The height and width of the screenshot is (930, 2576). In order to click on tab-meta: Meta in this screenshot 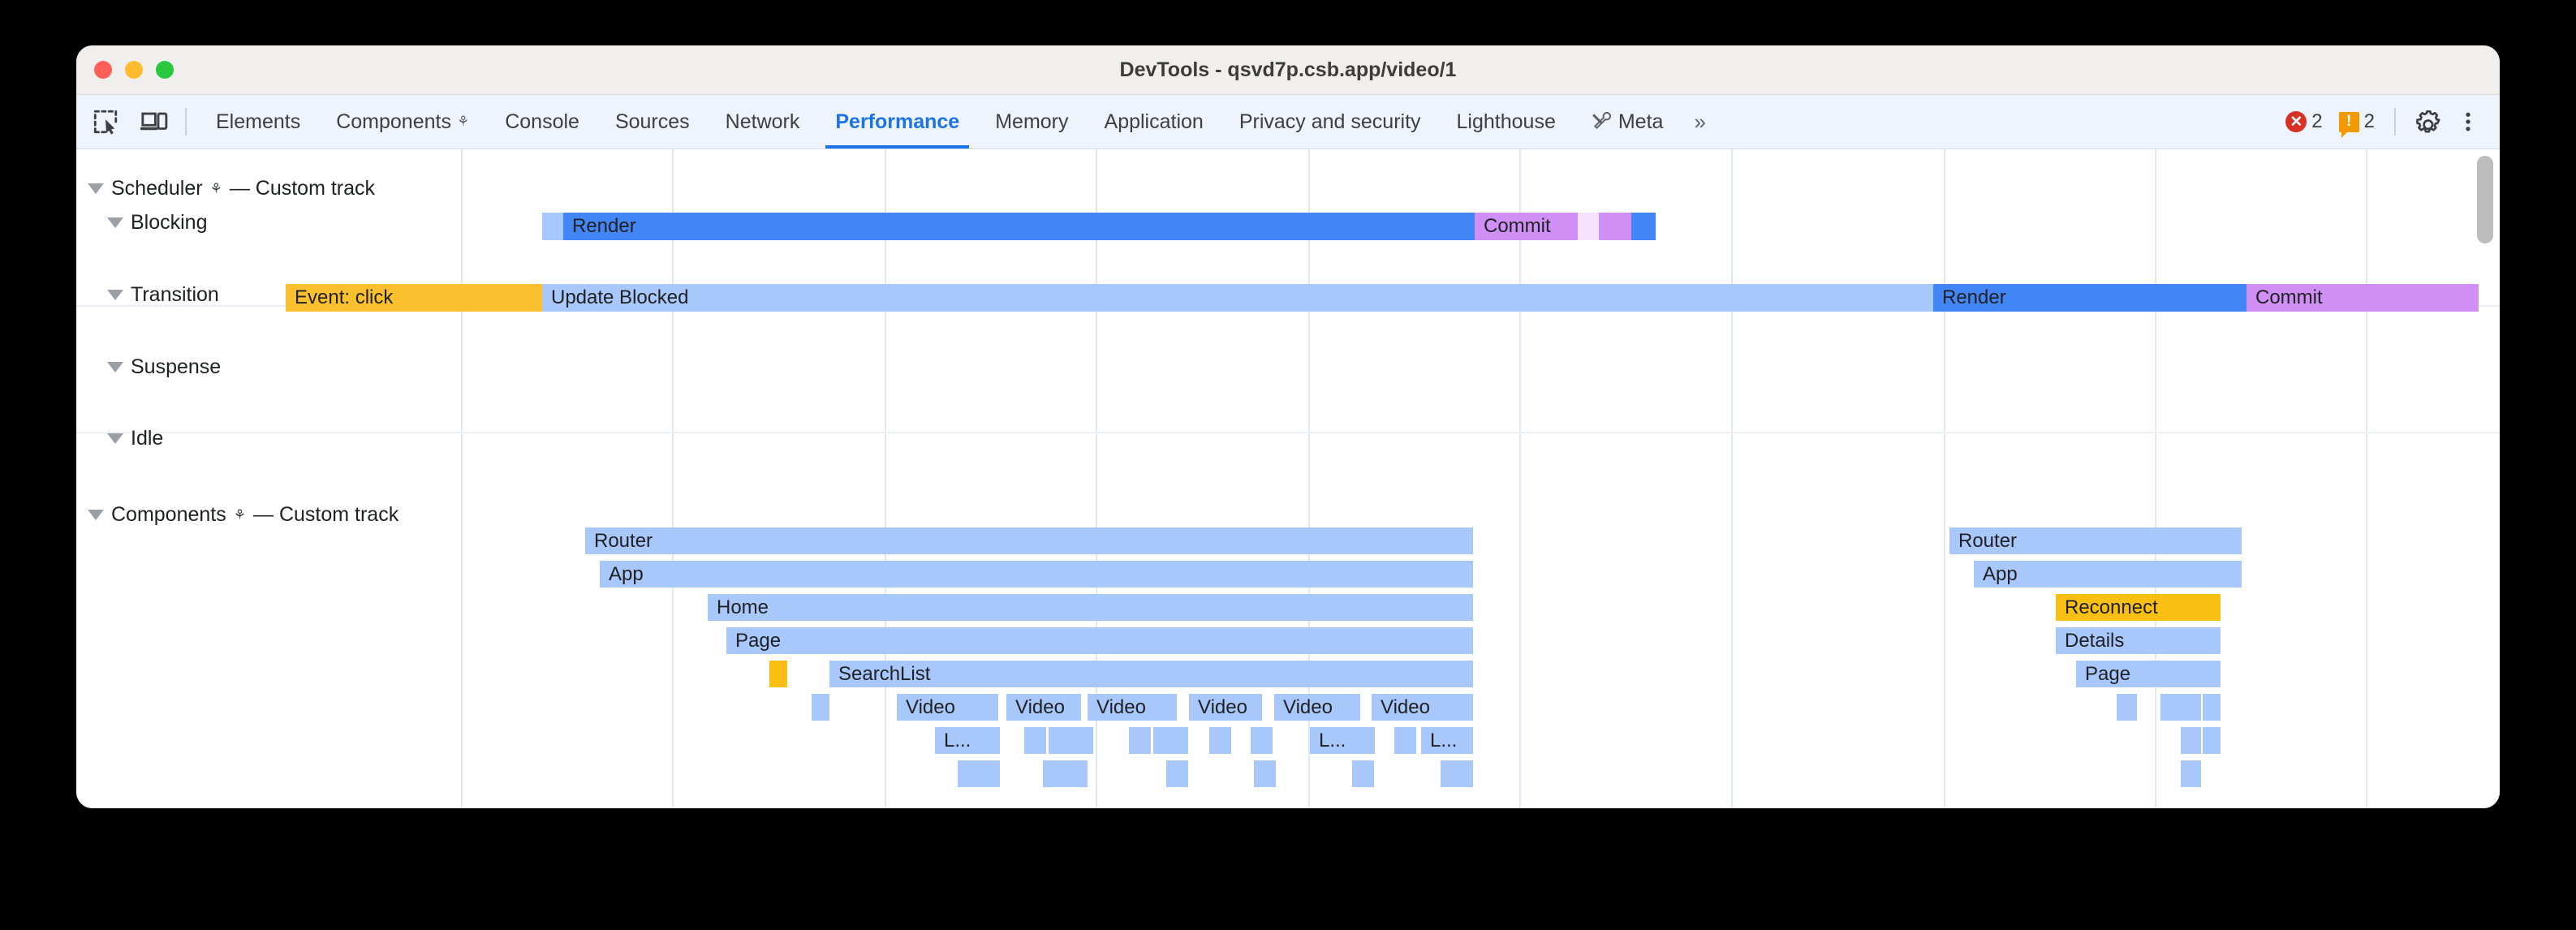, I will do `click(1628, 122)`.